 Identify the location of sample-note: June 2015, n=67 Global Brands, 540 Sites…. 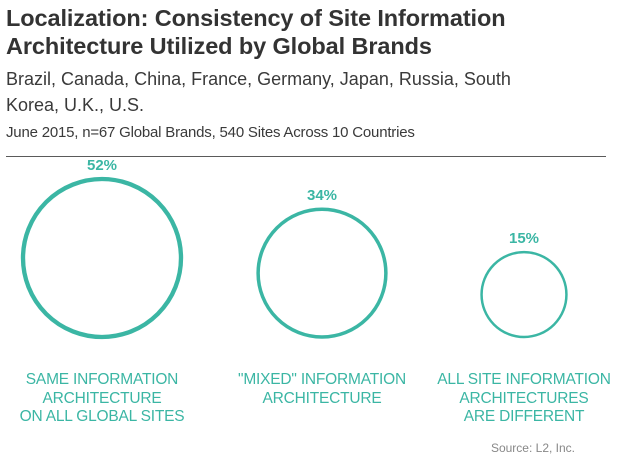
(210, 132).